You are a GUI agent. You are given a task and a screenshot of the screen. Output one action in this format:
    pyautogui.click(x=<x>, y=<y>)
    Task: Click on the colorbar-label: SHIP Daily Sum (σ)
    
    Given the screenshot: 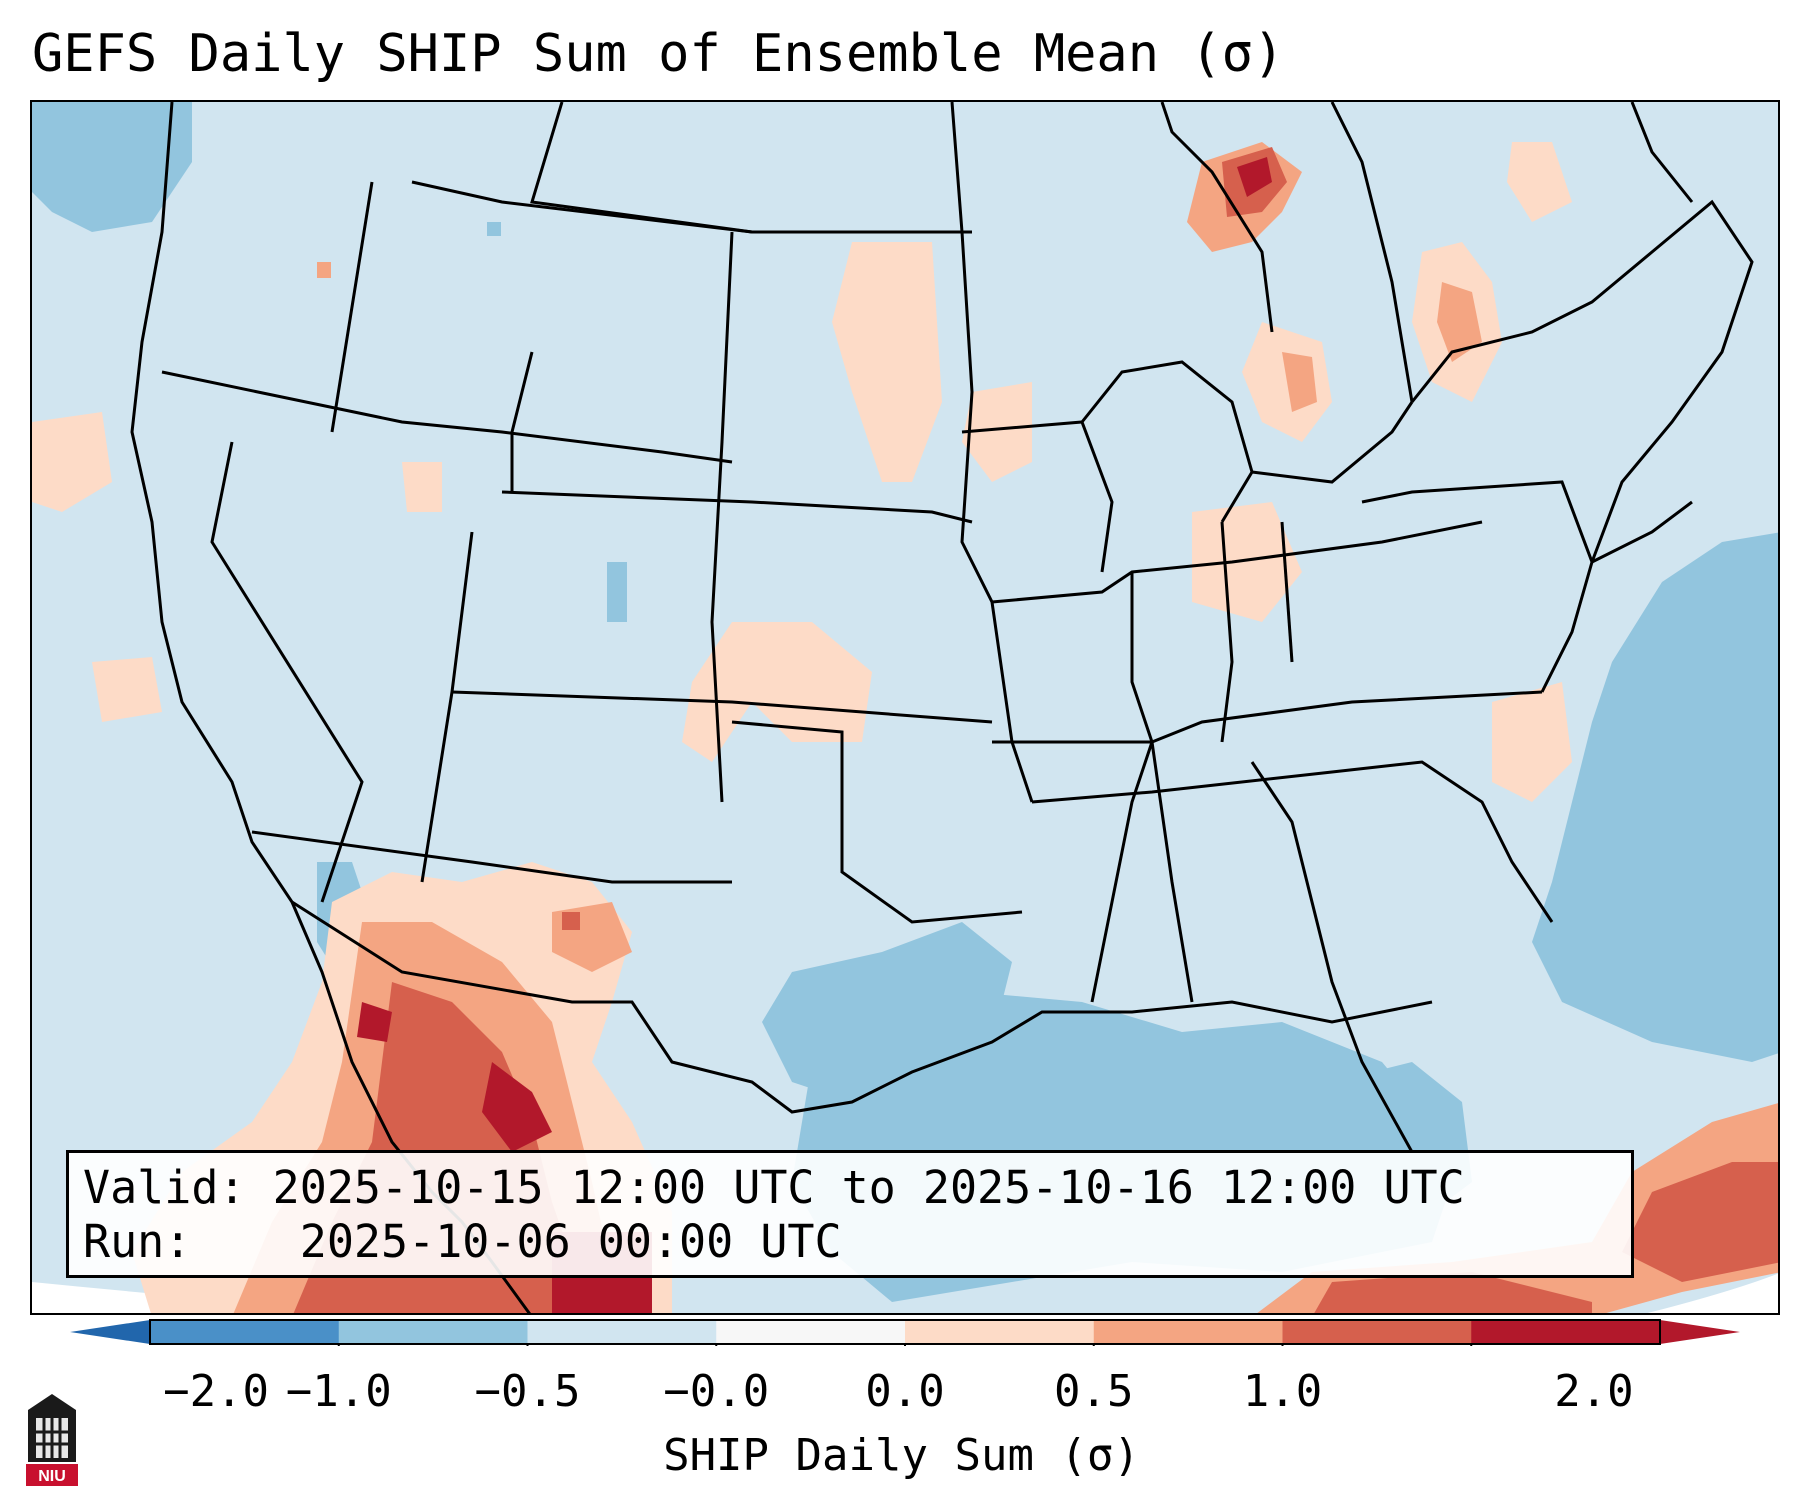 What is the action you would take?
    pyautogui.click(x=901, y=1455)
    